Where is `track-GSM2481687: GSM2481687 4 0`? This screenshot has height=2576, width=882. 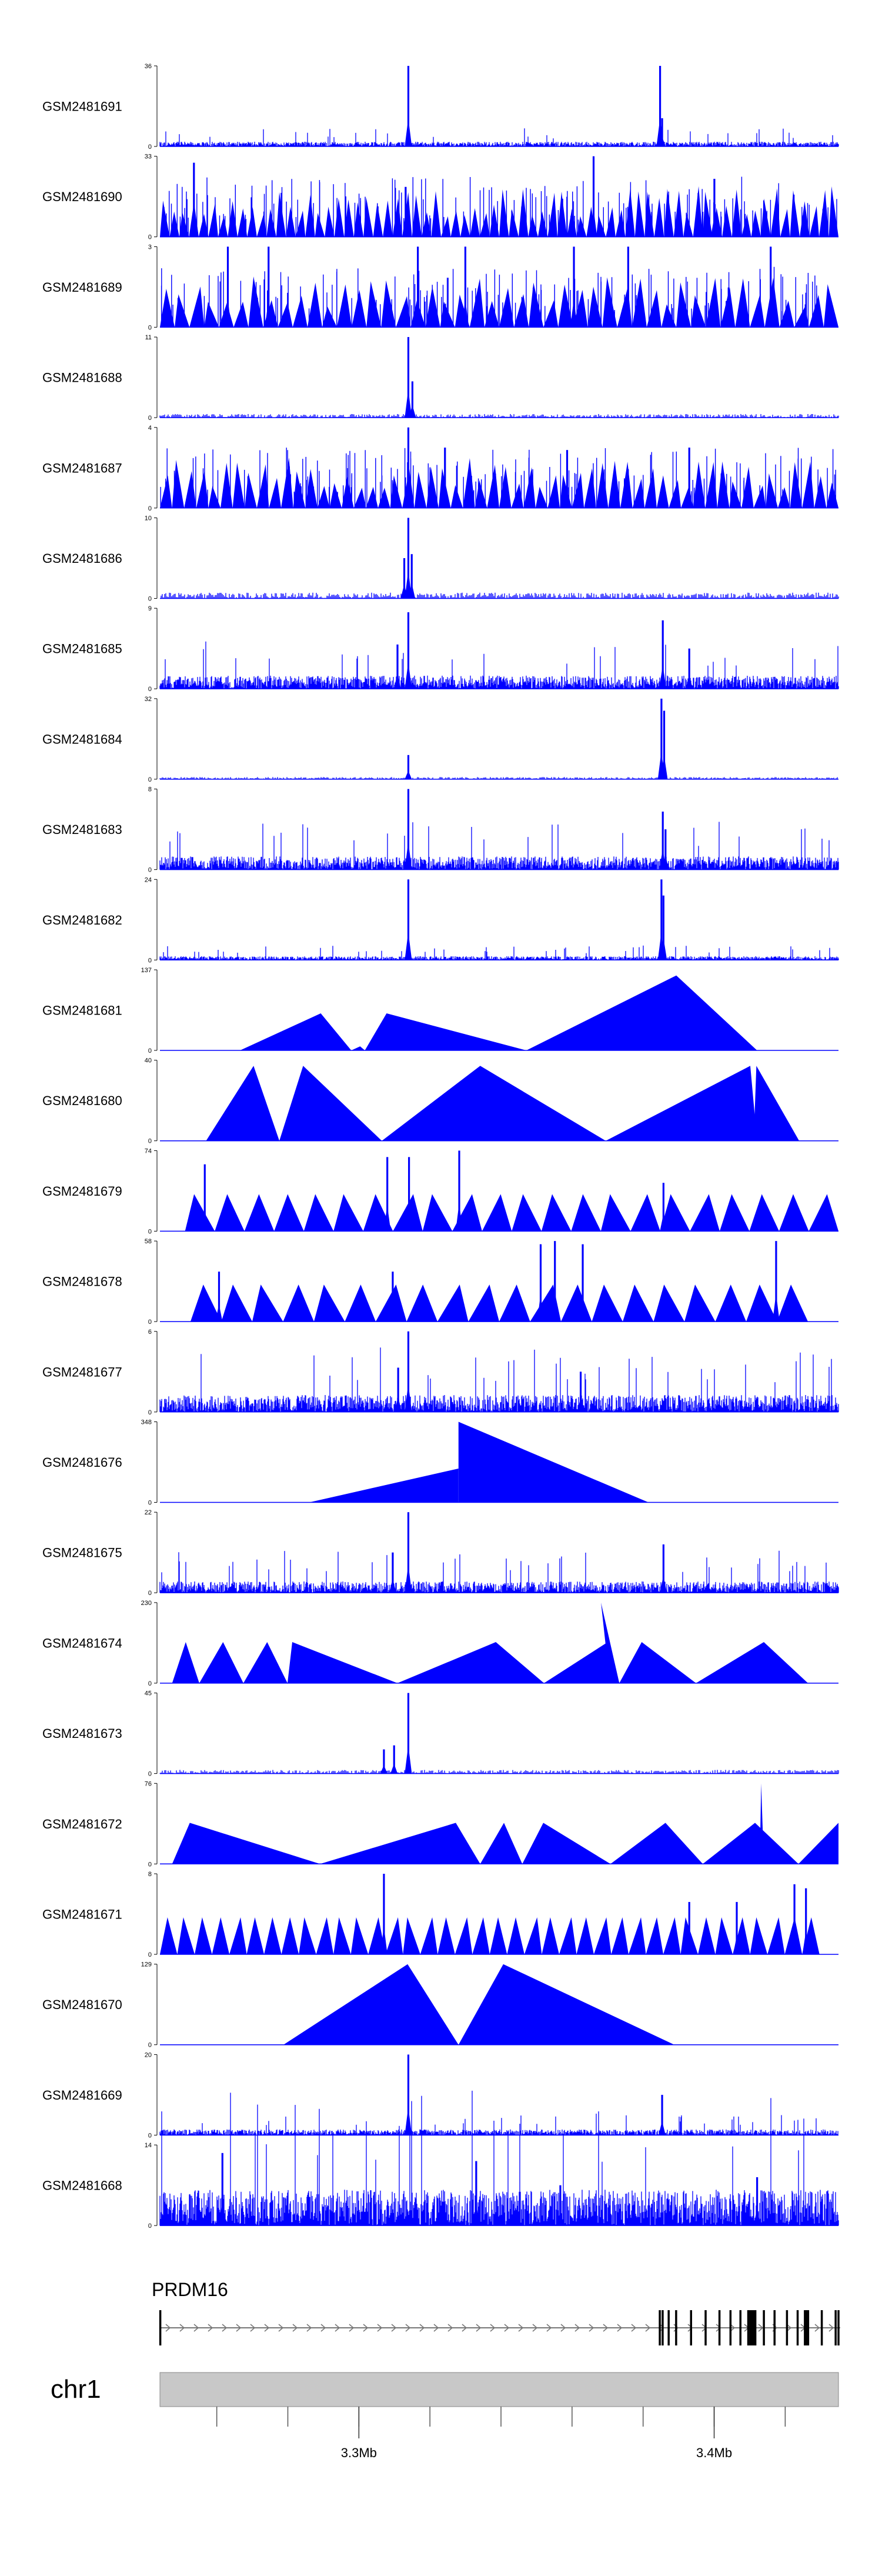
track-GSM2481687: GSM2481687 4 0 is located at coordinates (440, 468).